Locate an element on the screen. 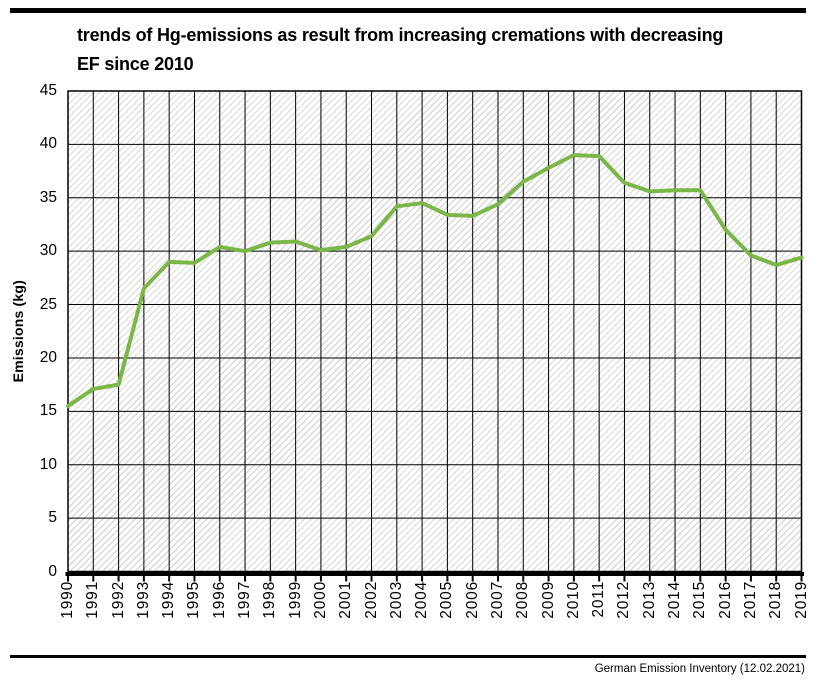 This screenshot has height=694, width=821. x-tick-label: 2015 is located at coordinates (700, 602).